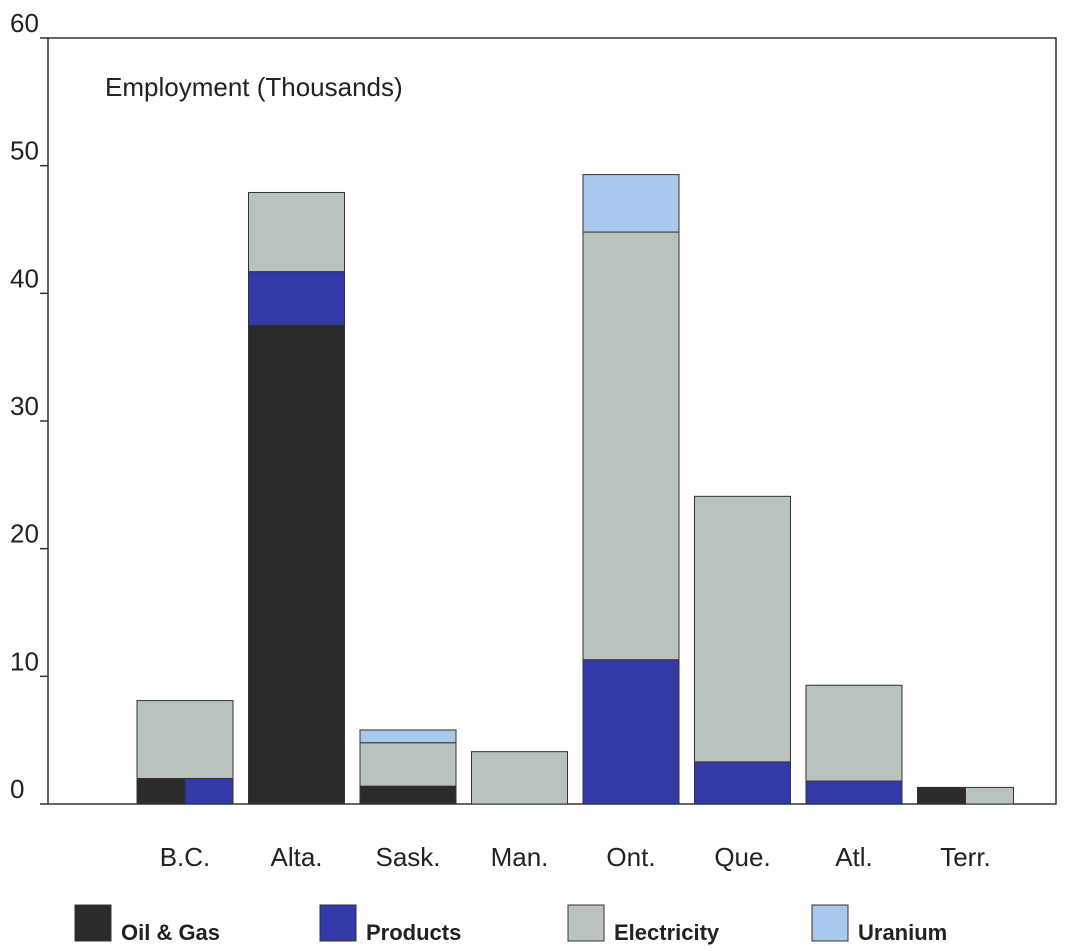 The image size is (1070, 951). Describe the element at coordinates (161, 791) in the screenshot. I see `bar-segment-oil-gas-bc` at that location.